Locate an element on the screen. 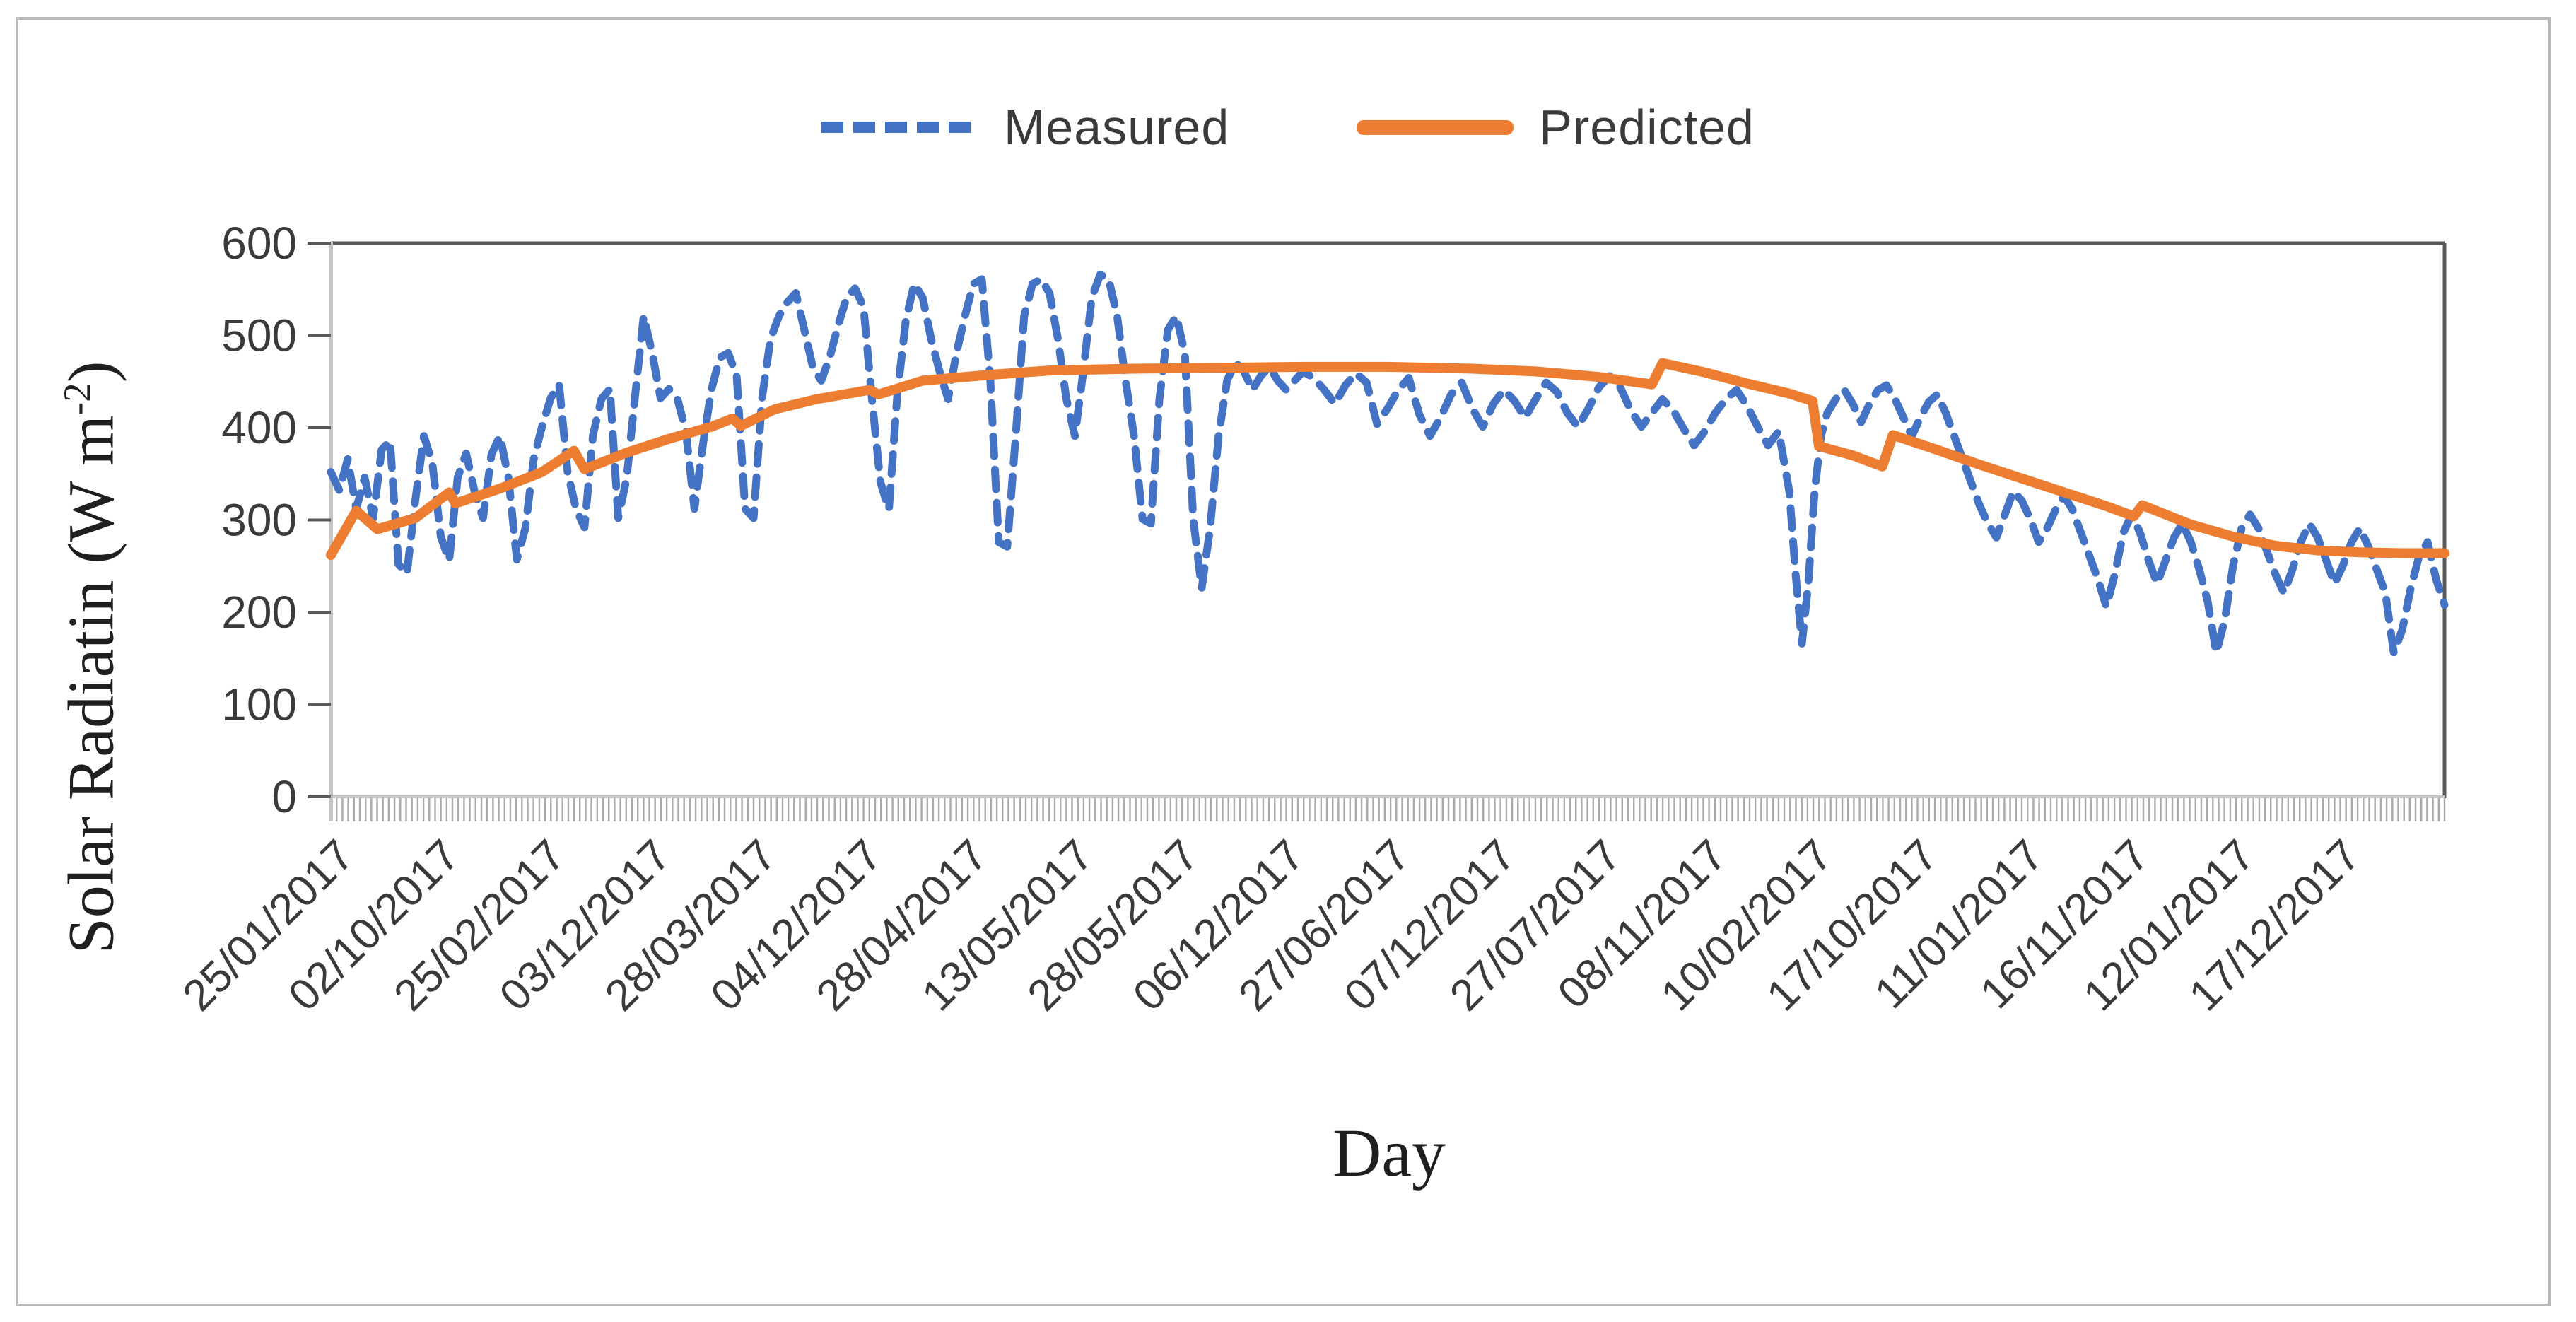 The height and width of the screenshot is (1322, 2576). legend-item-measured: Measured is located at coordinates (1025, 127).